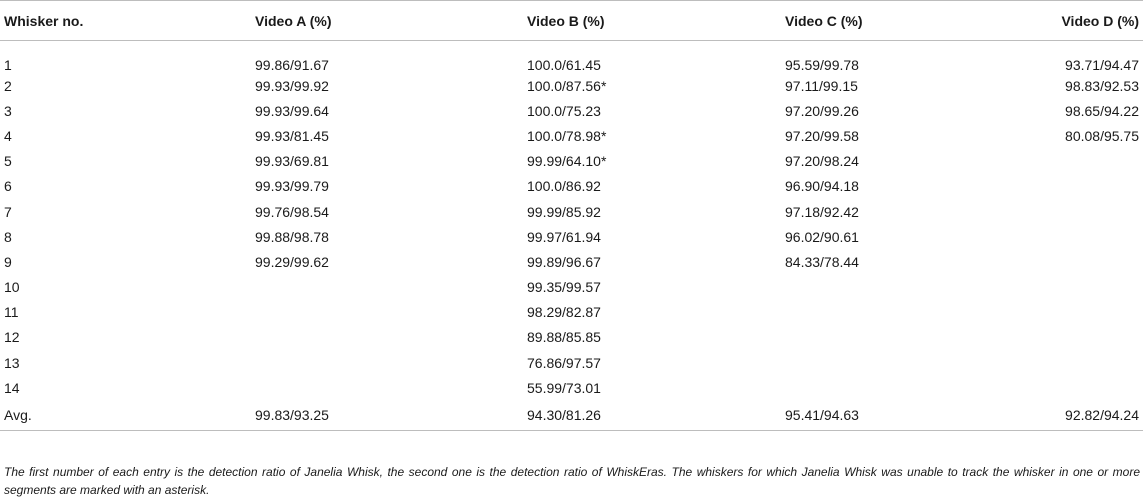  I want to click on detection-ratio-cell: 99.93/99.92, so click(292, 85).